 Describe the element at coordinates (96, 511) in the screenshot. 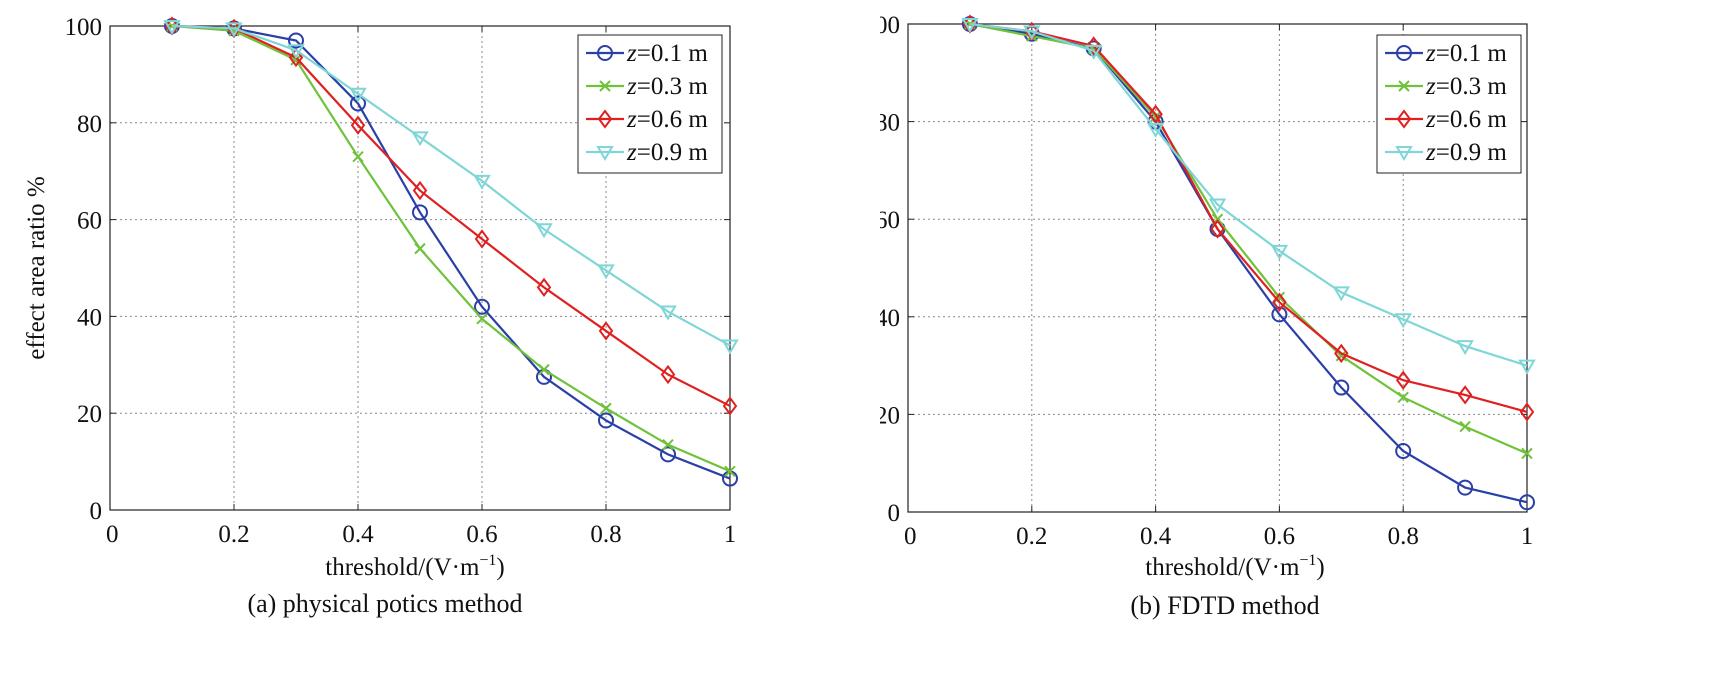

I see `y-tick-label: 0` at that location.